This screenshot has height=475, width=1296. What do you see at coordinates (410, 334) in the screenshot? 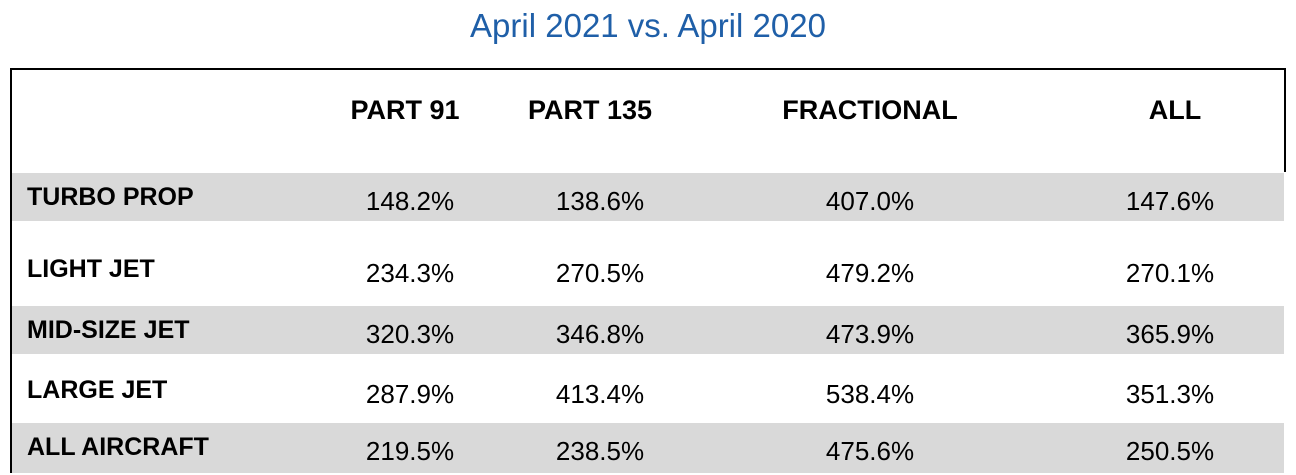
I see `table-cell: 320.3%` at bounding box center [410, 334].